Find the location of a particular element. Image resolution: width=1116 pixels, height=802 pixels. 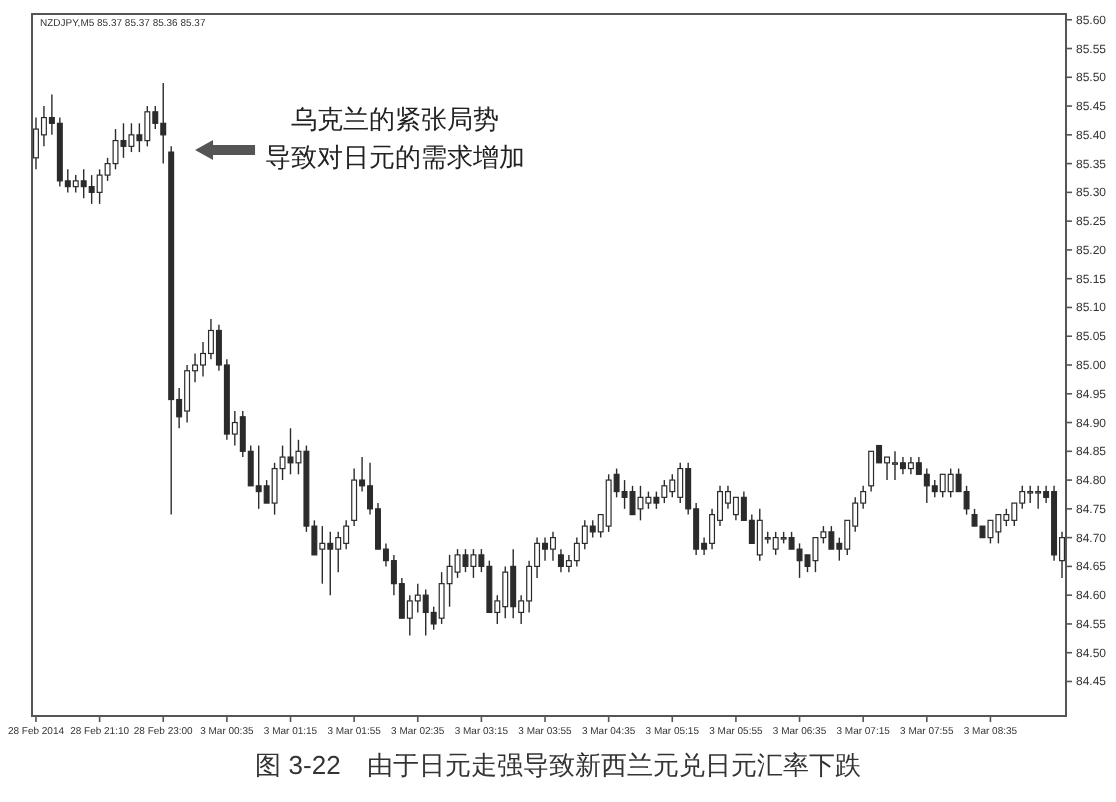

annotation: 乌克兰的紧张局势 is located at coordinates (395, 119).